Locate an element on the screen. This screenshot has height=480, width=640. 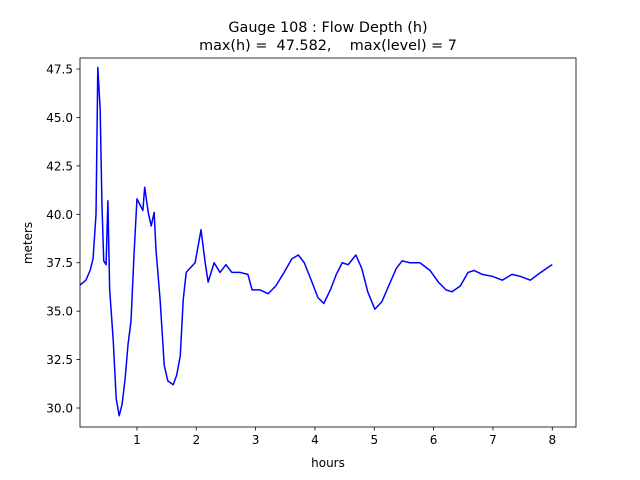
y-tick-label: 37.5 is located at coordinates (59, 263).